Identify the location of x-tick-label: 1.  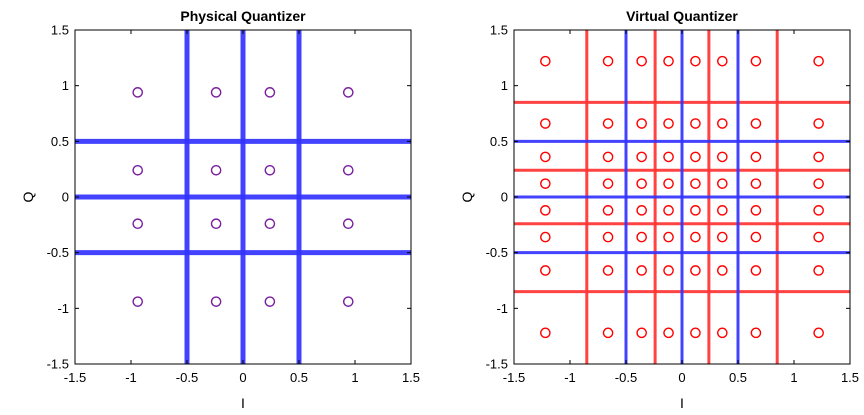
(793, 377).